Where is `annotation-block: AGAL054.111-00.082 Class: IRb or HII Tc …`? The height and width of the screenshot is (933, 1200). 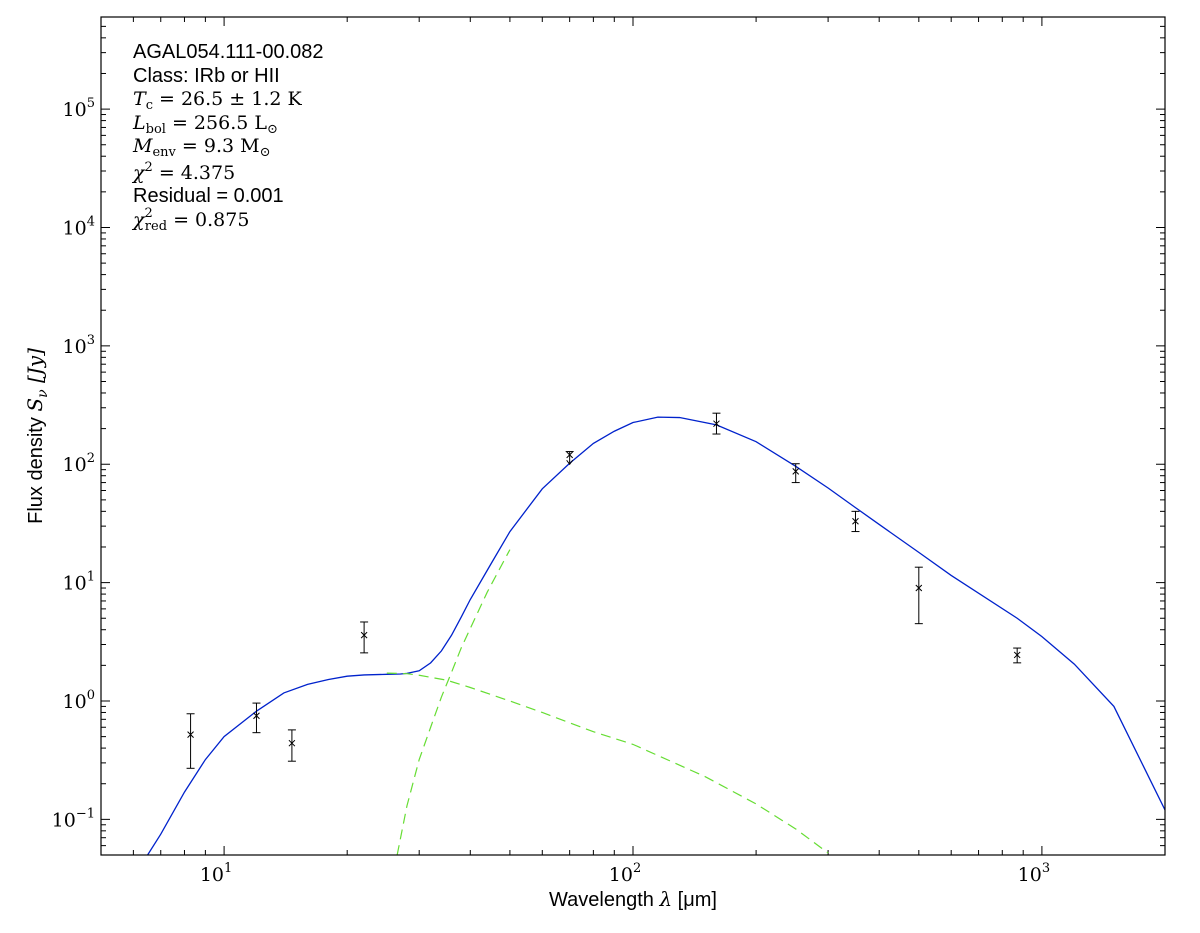
annotation-block: AGAL054.111-00.082 Class: IRb or HII Tc … is located at coordinates (227, 137).